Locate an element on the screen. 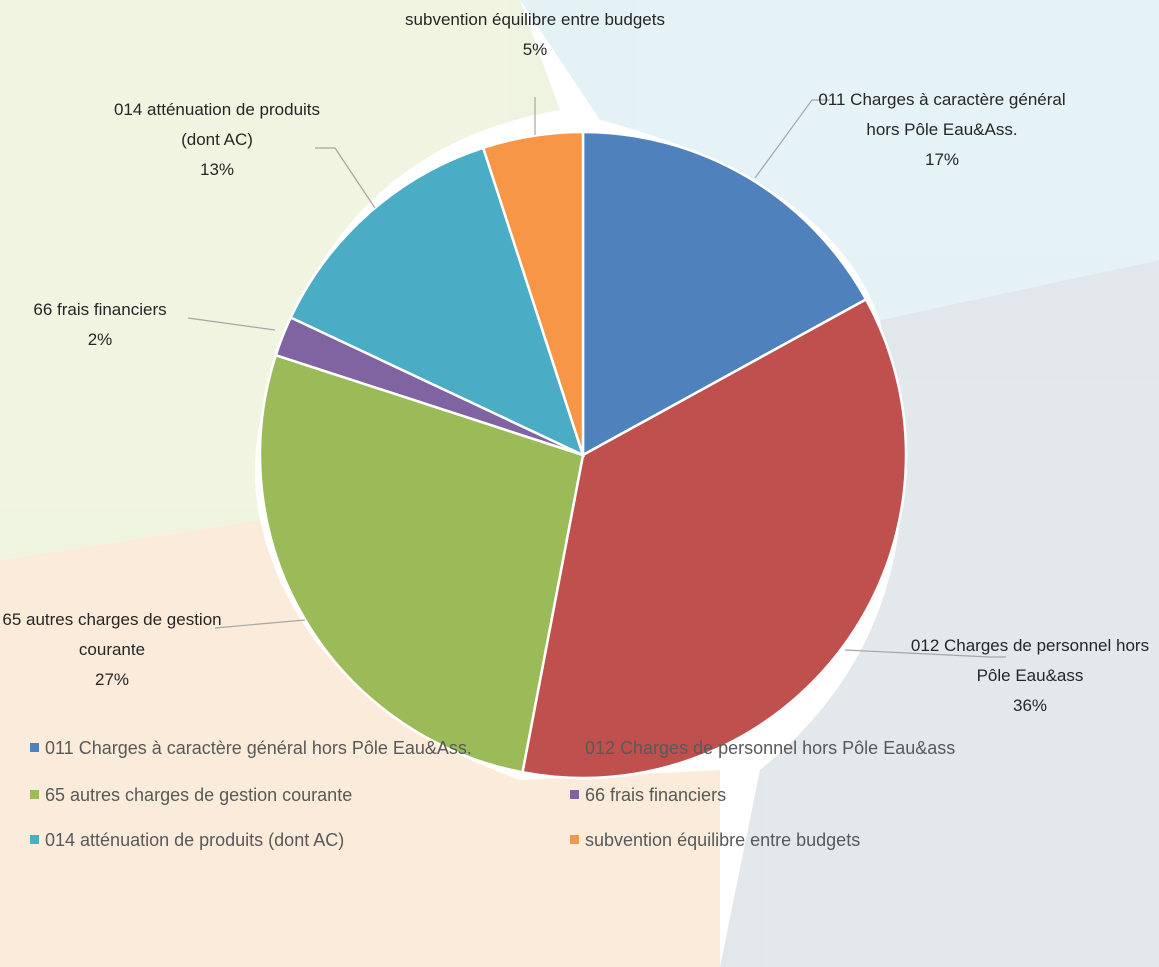  legend-item: 66 frais financiers is located at coordinates (648, 795).